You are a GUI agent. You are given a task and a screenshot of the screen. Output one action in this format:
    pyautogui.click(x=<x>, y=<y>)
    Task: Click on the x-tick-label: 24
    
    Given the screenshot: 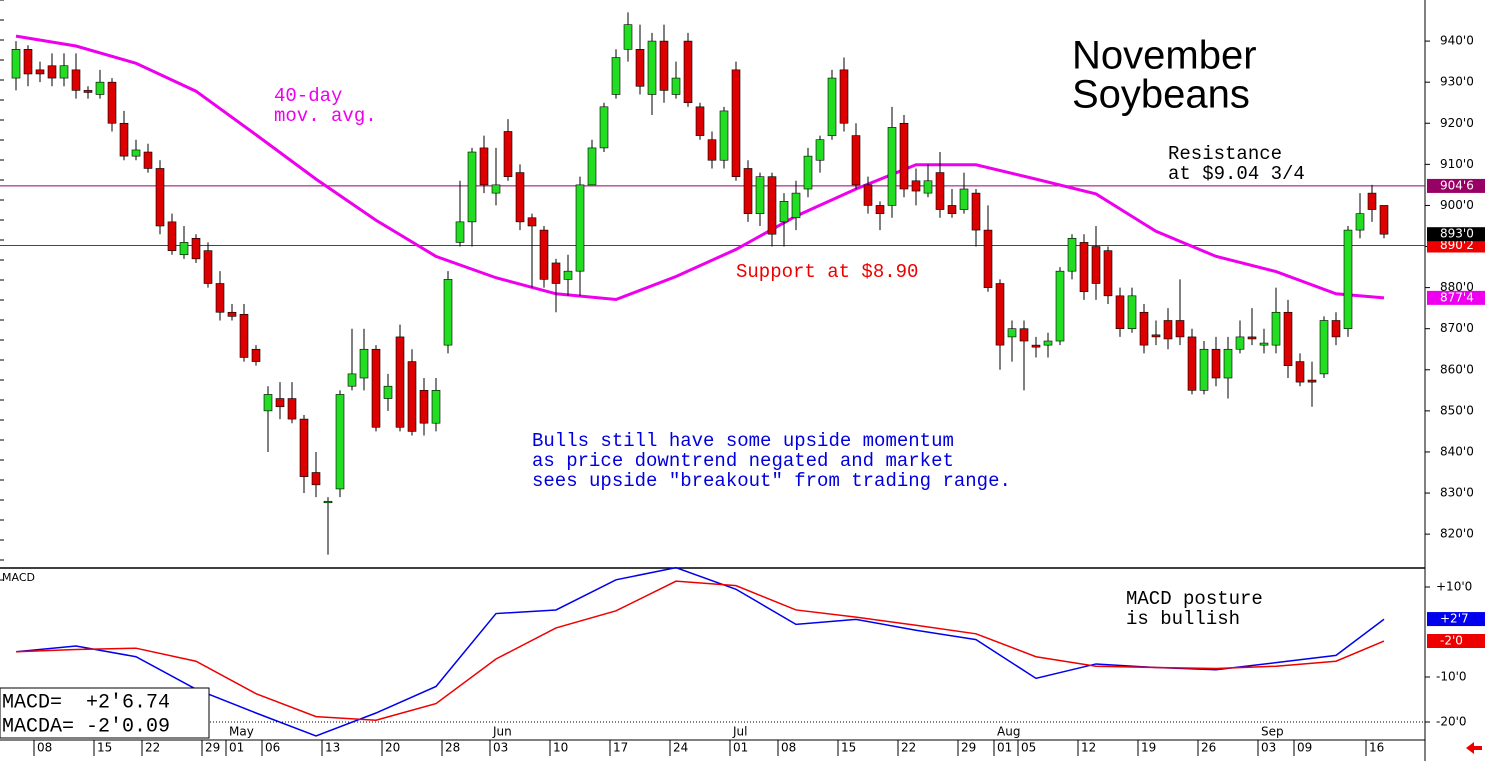 What is the action you would take?
    pyautogui.click(x=680, y=748)
    